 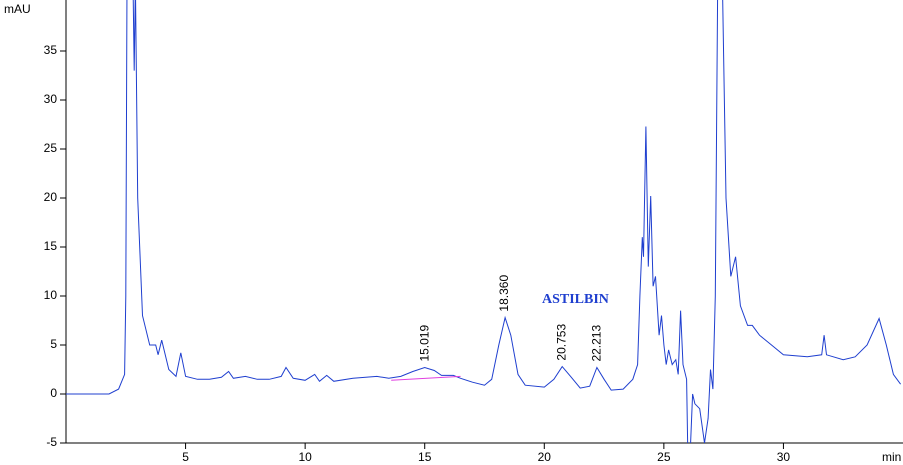 What do you see at coordinates (891, 457) in the screenshot?
I see `x-axis-label: min` at bounding box center [891, 457].